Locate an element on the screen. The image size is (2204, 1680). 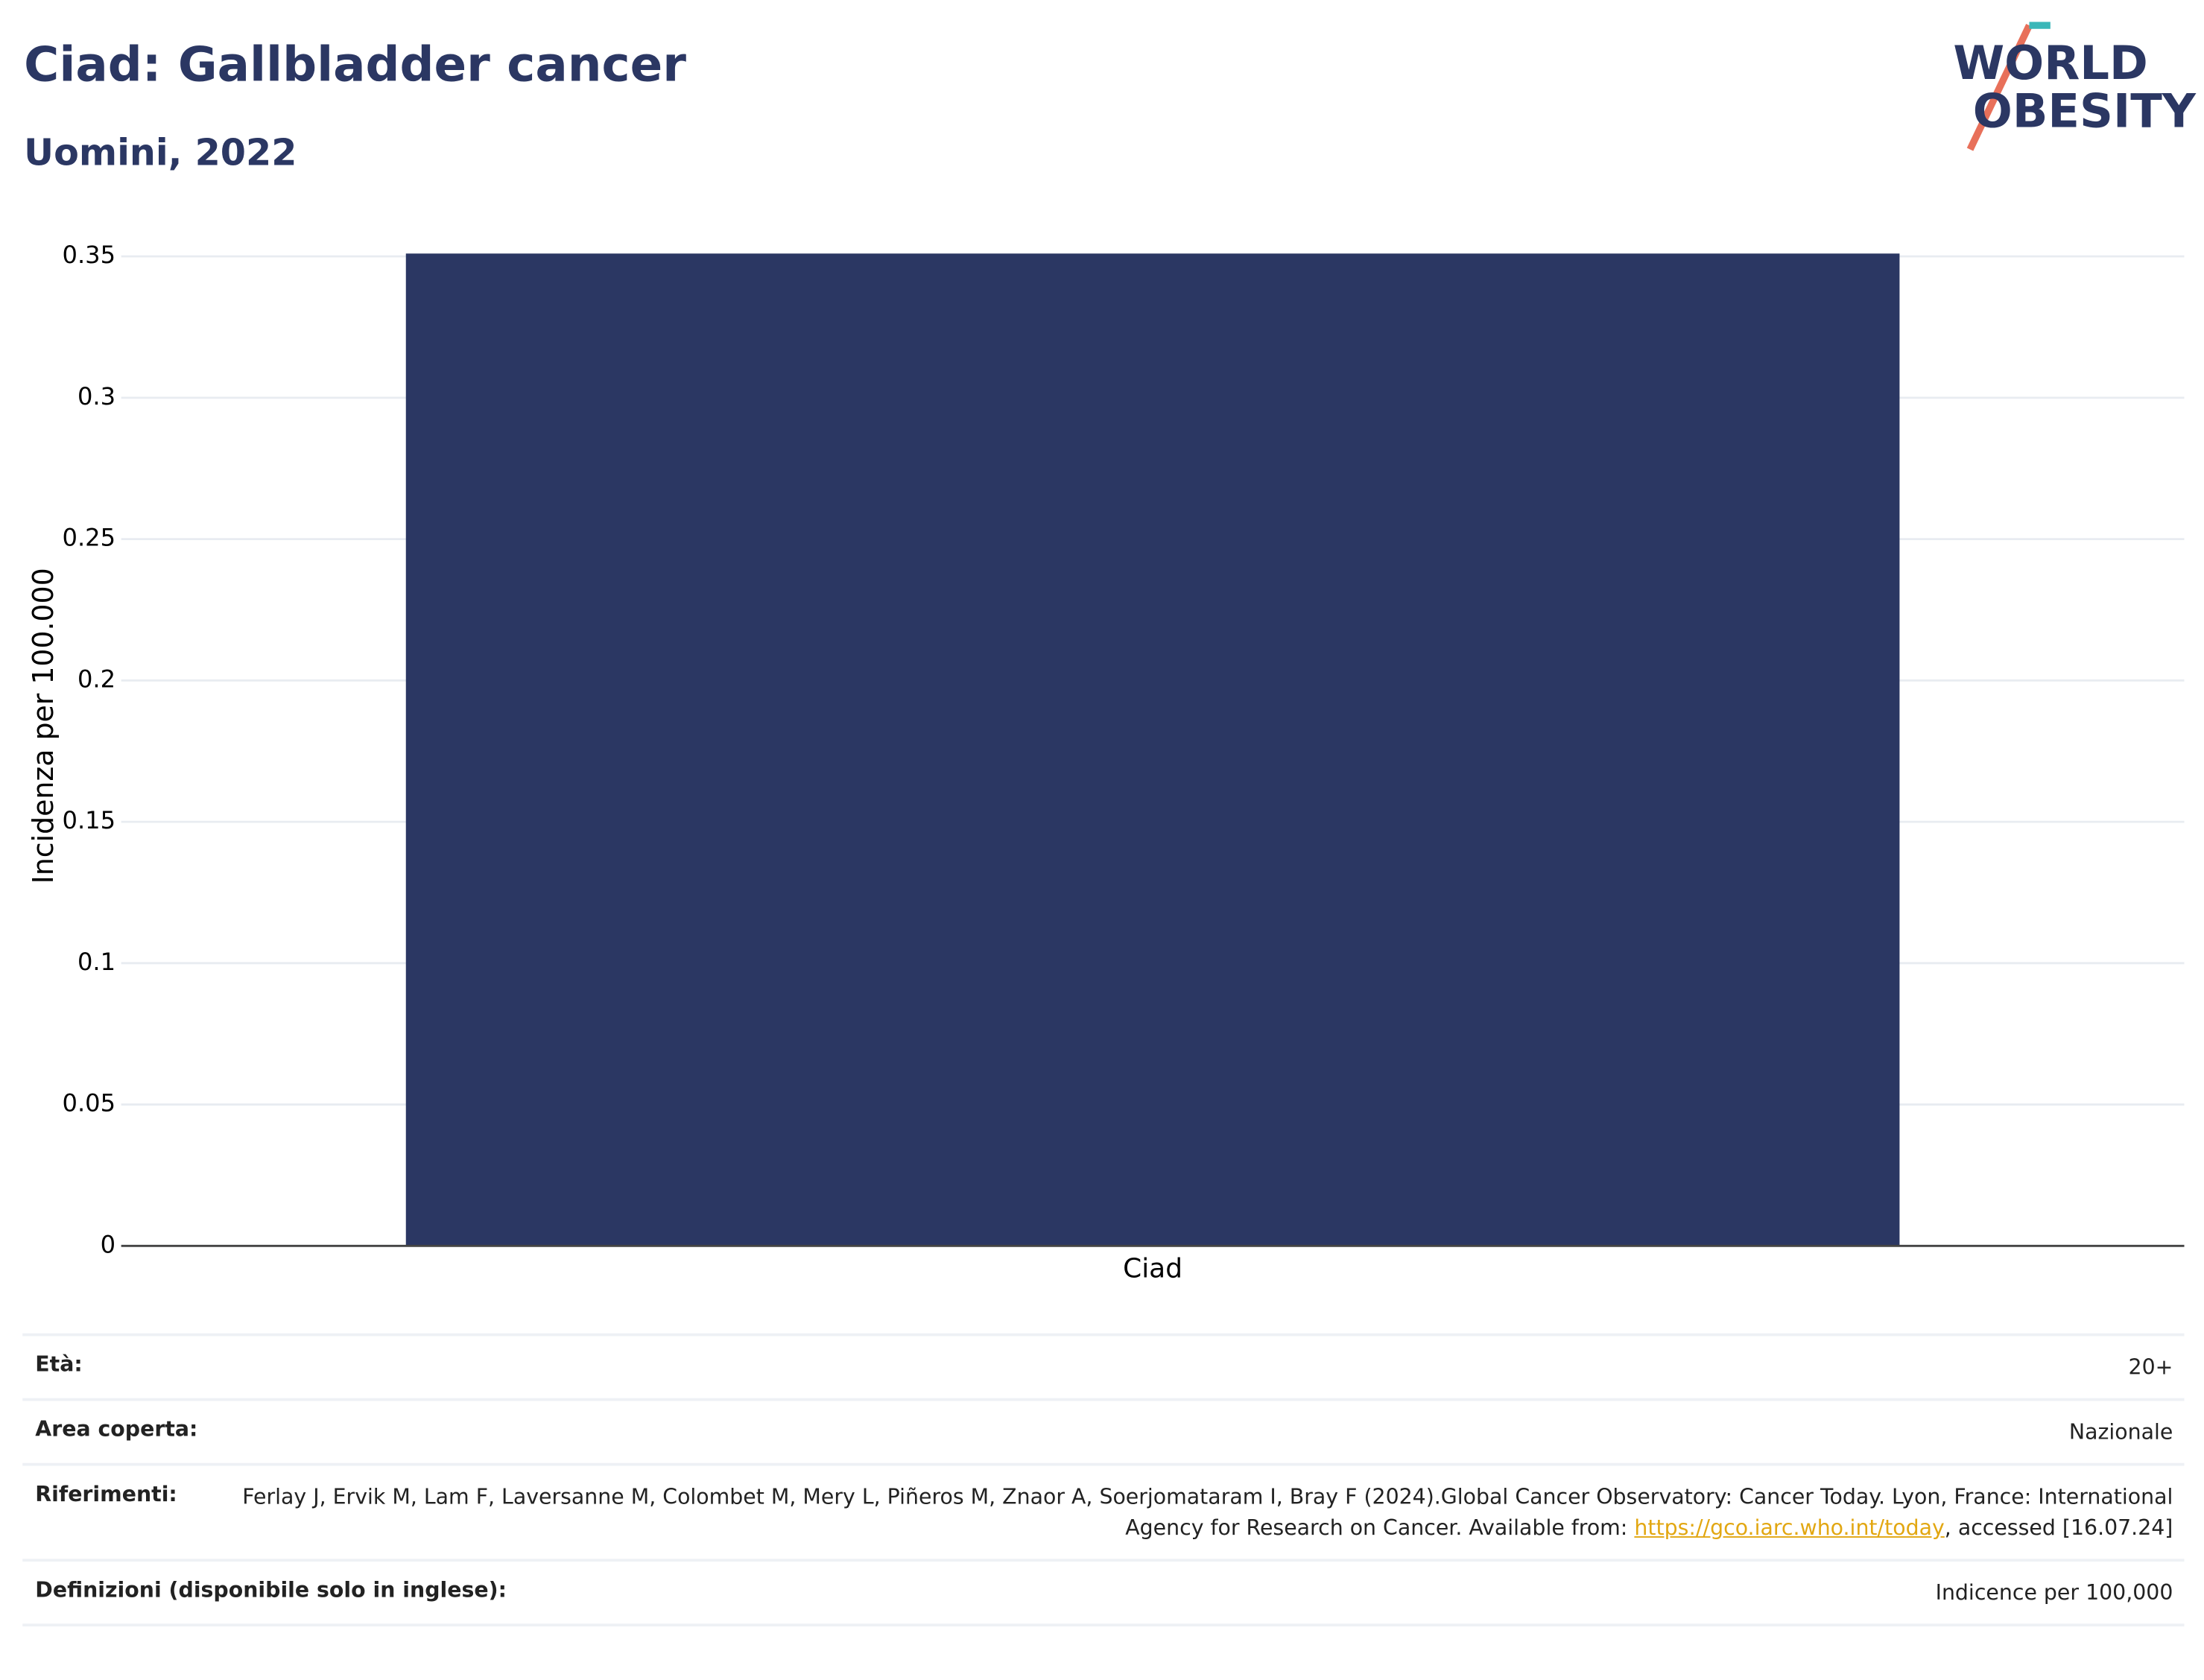
x-tick-label: Ciad is located at coordinates (1152, 1269).